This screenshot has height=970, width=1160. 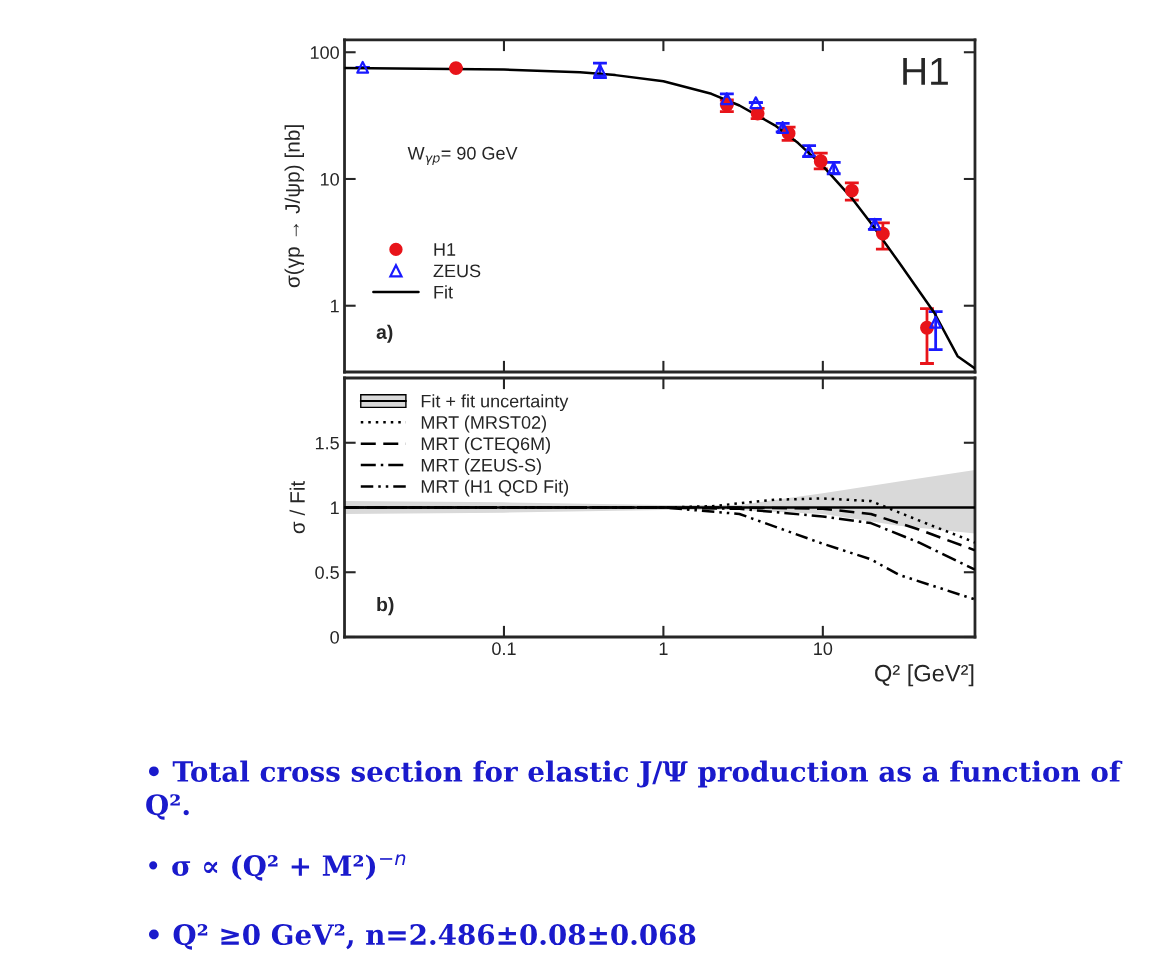 I want to click on y-tick-label: 100, so click(x=324, y=52).